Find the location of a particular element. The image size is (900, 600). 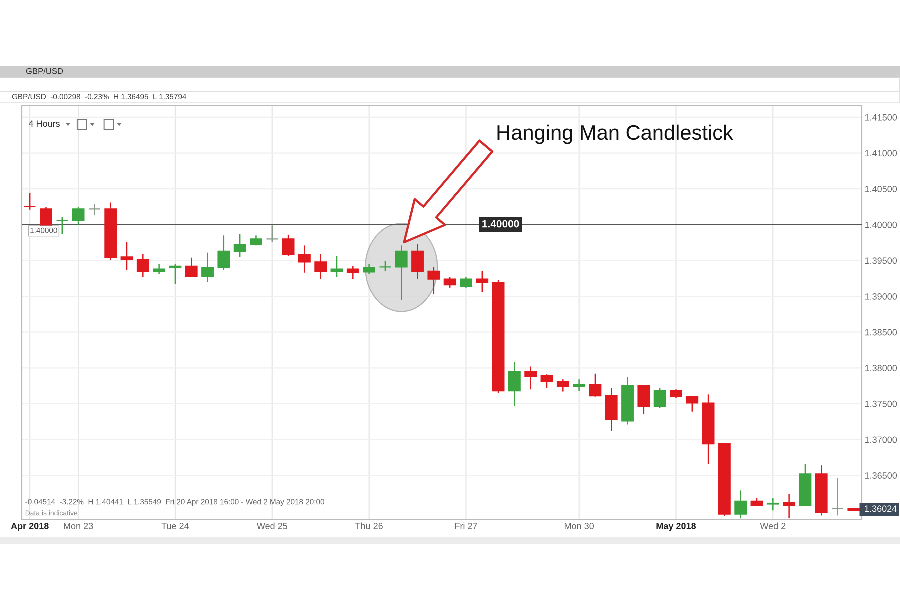

y-tick-label: 1.41500 is located at coordinates (881, 117).